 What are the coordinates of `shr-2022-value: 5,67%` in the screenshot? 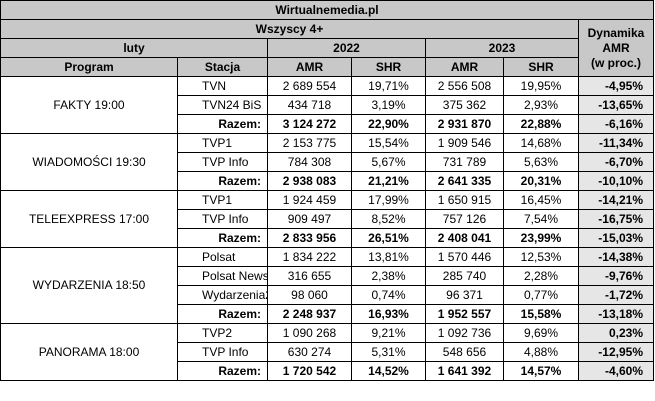 It's located at (388, 162).